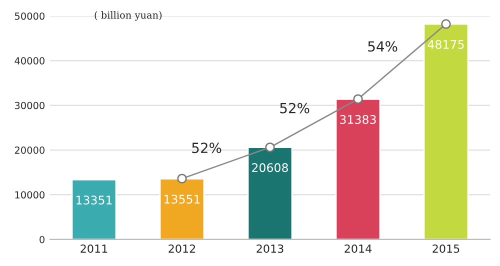 This screenshot has width=500, height=266. I want to click on y-tick-label: 0, so click(42, 240).